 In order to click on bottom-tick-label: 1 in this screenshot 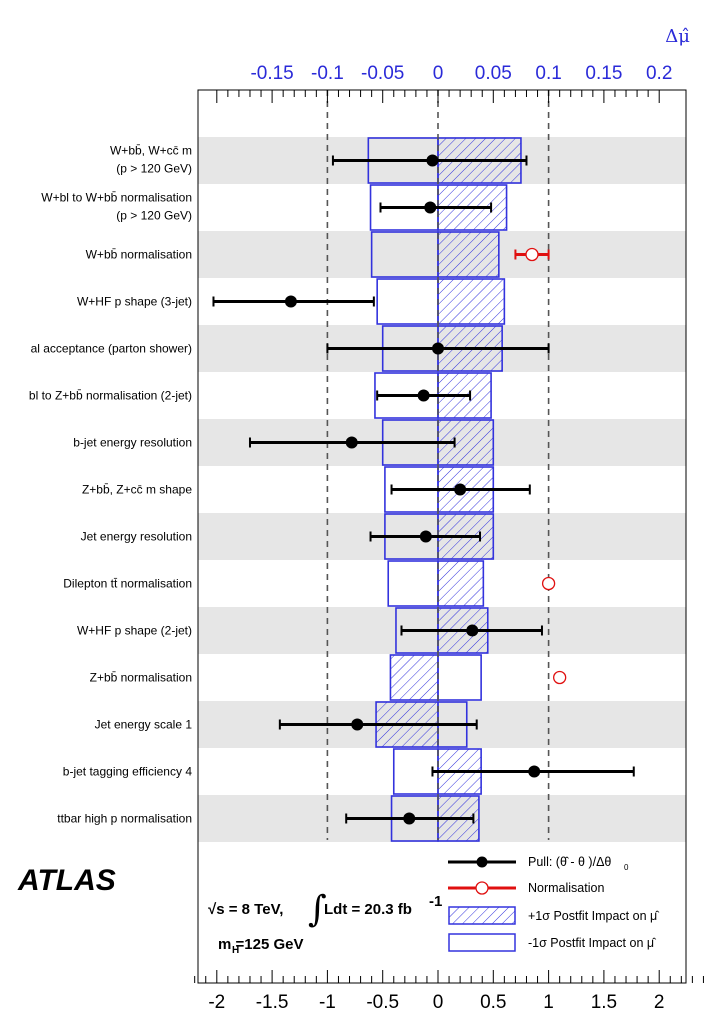, I will do `click(548, 1002)`.